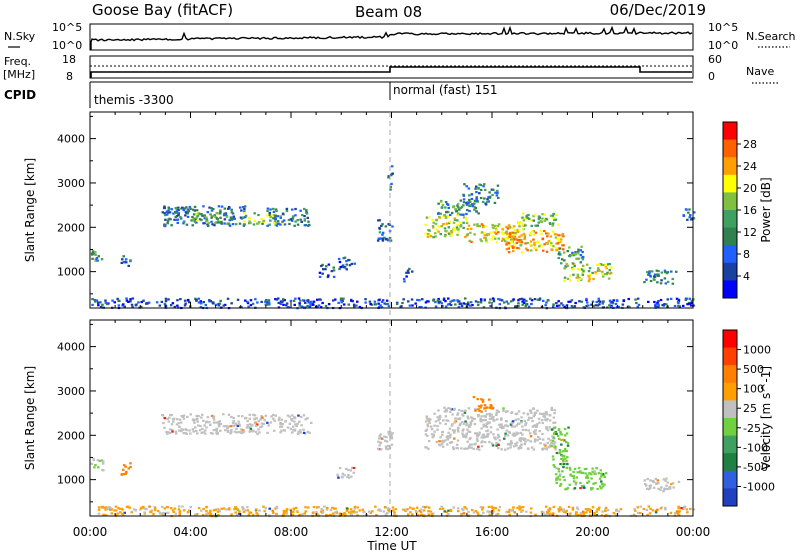 This screenshot has height=554, width=800. Describe the element at coordinates (750, 408) in the screenshot. I see `colorbar-tick-label: 25` at that location.